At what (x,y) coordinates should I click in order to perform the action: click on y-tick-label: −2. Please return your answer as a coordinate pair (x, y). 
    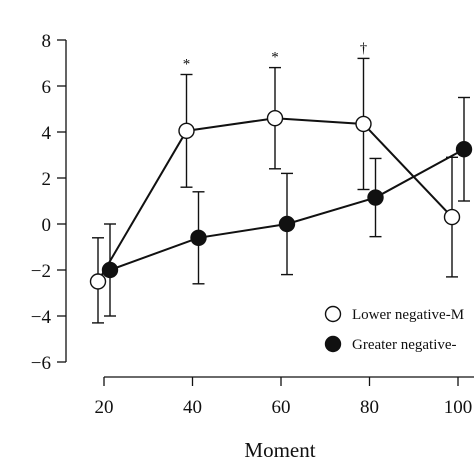
    Looking at the image, I should click on (41, 271).